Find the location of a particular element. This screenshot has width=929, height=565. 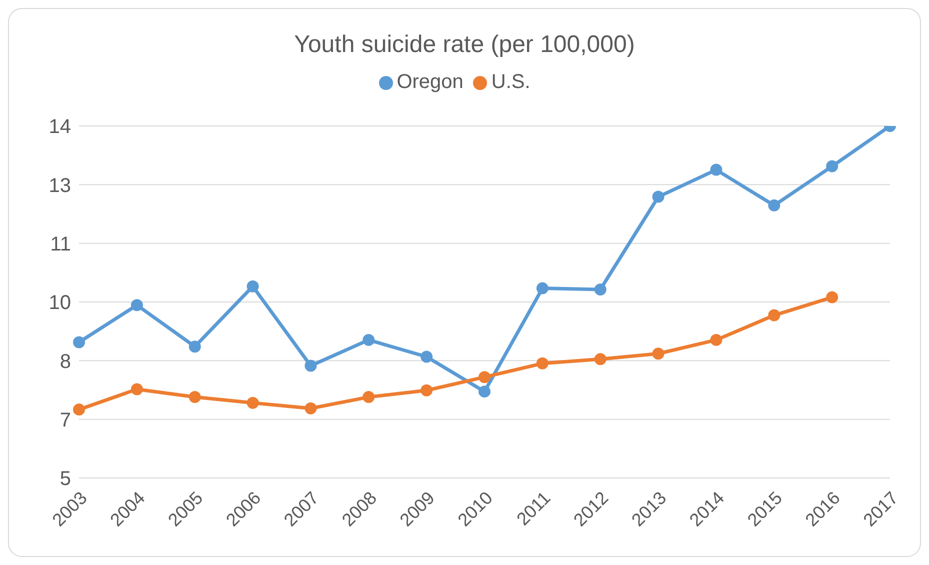

y-tick-label: 14 is located at coordinates (59, 127).